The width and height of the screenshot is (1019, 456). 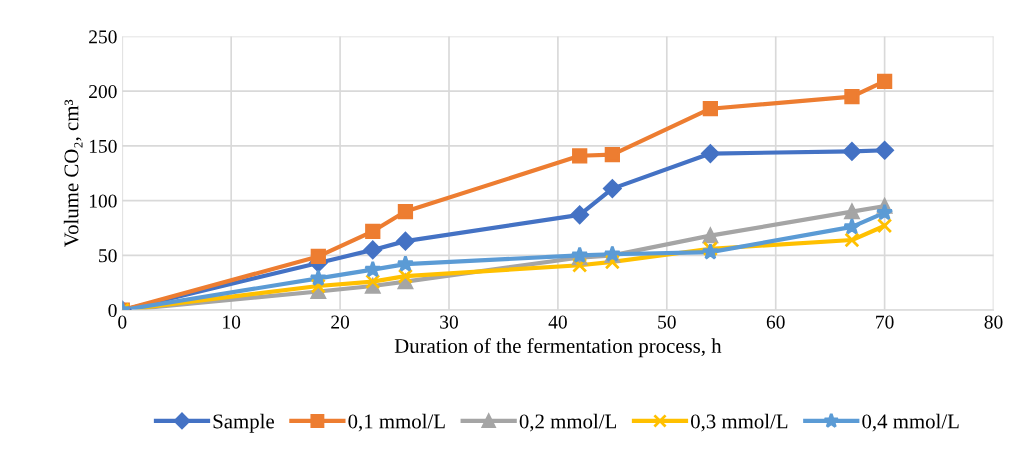 What do you see at coordinates (993, 322) in the screenshot?
I see `x-tick-label: 80` at bounding box center [993, 322].